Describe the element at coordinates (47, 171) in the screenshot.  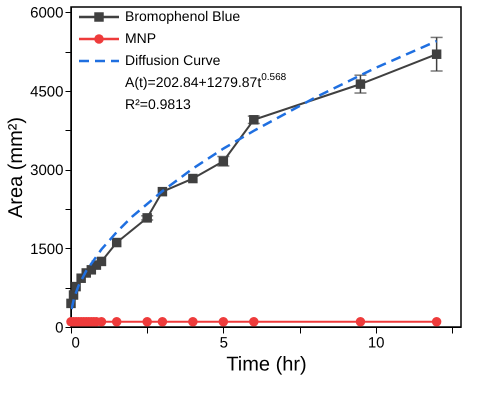
I see `y-tick-label: 3000` at that location.